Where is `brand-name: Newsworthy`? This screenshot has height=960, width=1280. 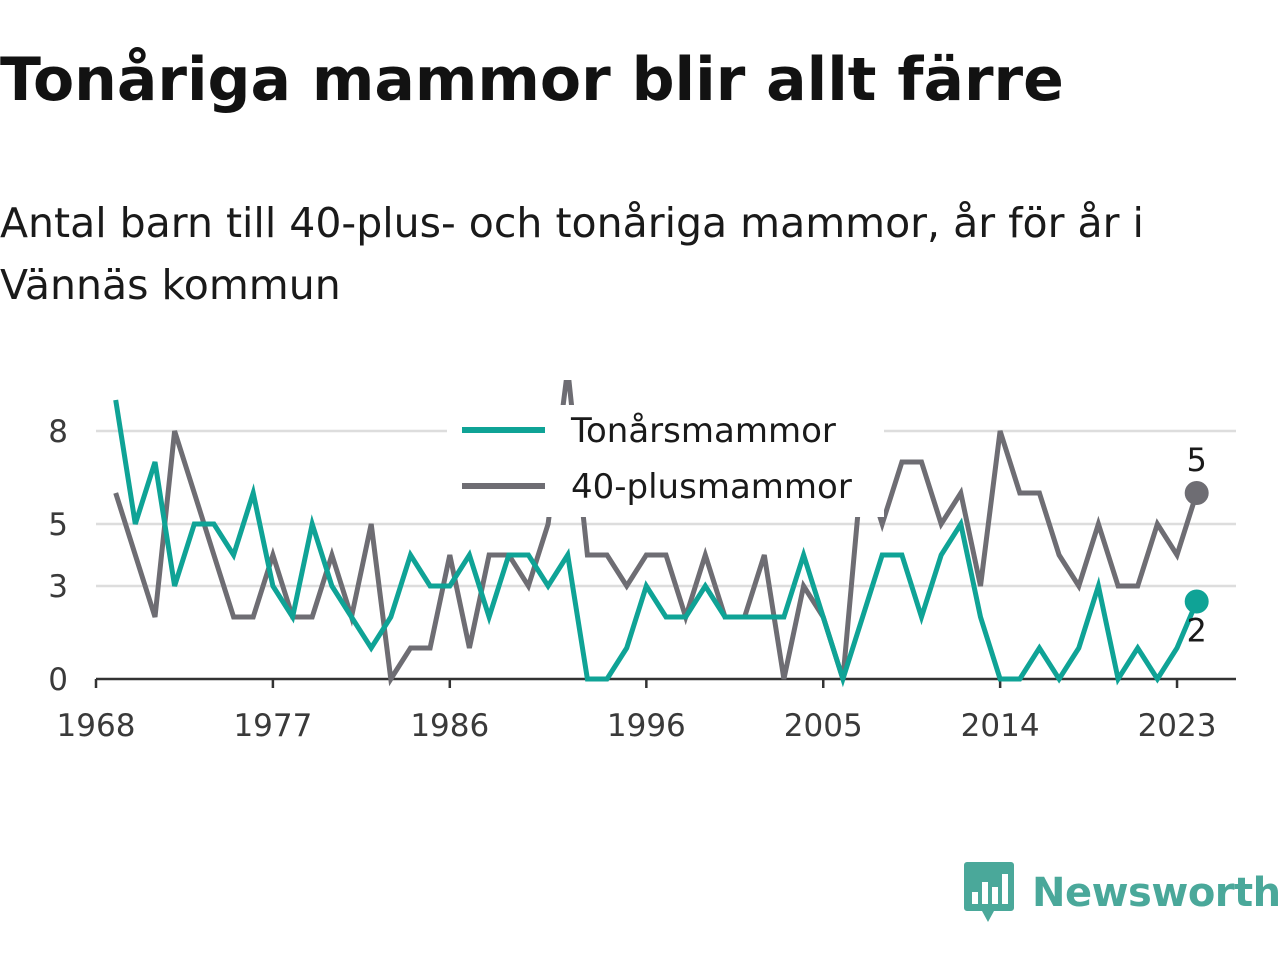 brand-name: Newsworthy is located at coordinates (1156, 893).